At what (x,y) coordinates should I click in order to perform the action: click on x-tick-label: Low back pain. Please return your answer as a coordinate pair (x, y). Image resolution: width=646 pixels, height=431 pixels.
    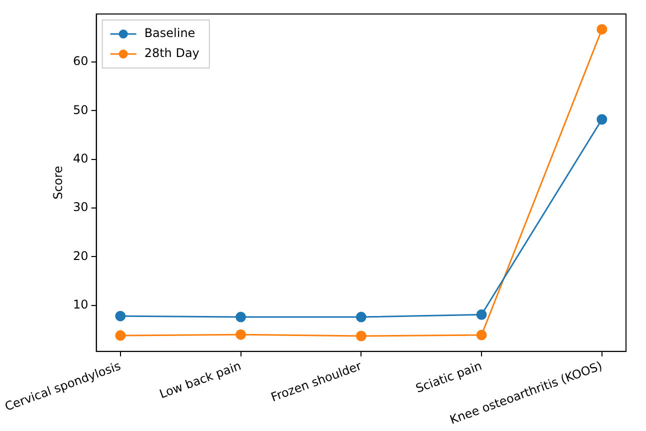
    Looking at the image, I should click on (200, 380).